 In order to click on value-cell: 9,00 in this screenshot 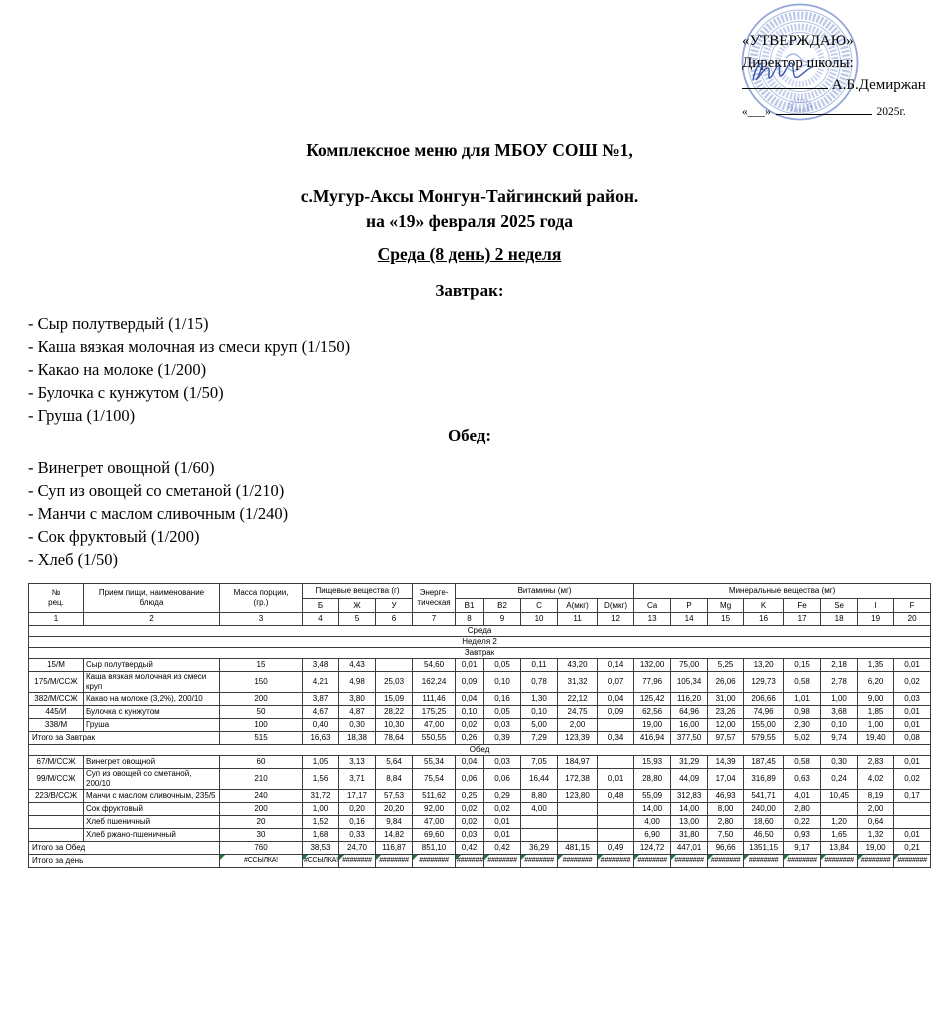, I will do `click(876, 699)`.